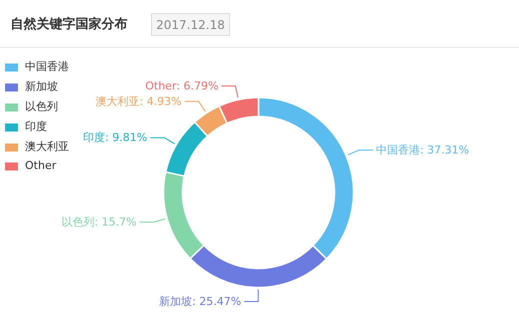 This screenshot has height=332, width=519. What do you see at coordinates (47, 146) in the screenshot?
I see `legend-label: 澳大利亚` at bounding box center [47, 146].